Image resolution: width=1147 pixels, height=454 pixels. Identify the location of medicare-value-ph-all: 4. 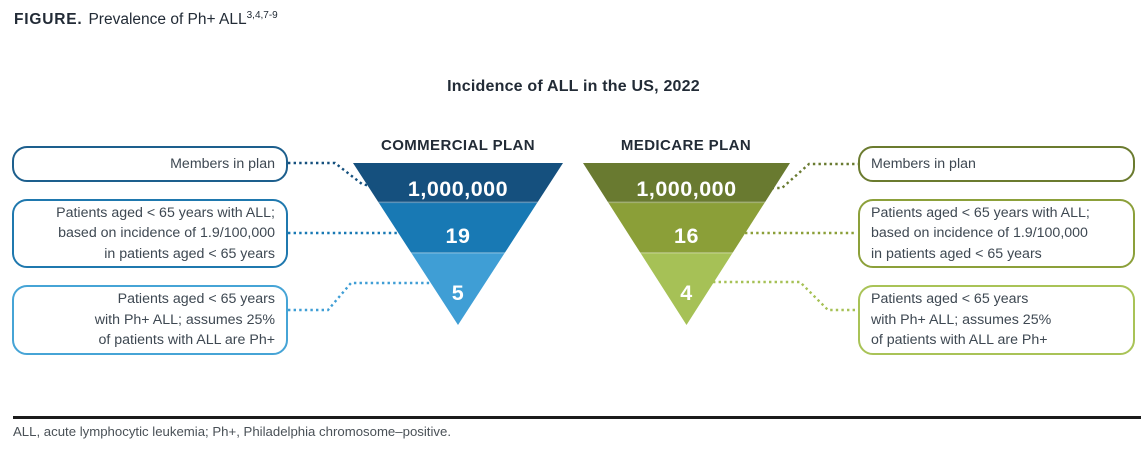
(686, 293).